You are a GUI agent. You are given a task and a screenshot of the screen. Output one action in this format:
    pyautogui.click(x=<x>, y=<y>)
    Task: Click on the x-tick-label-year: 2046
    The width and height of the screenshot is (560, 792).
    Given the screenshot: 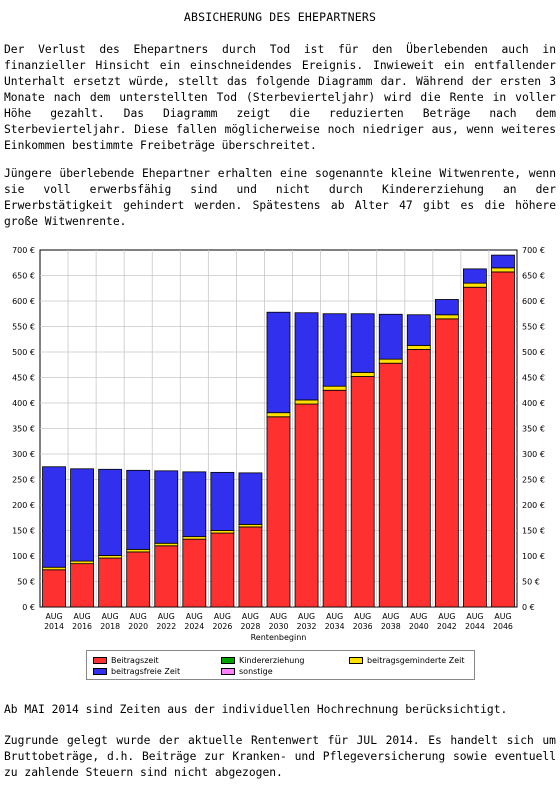 What is the action you would take?
    pyautogui.click(x=503, y=626)
    